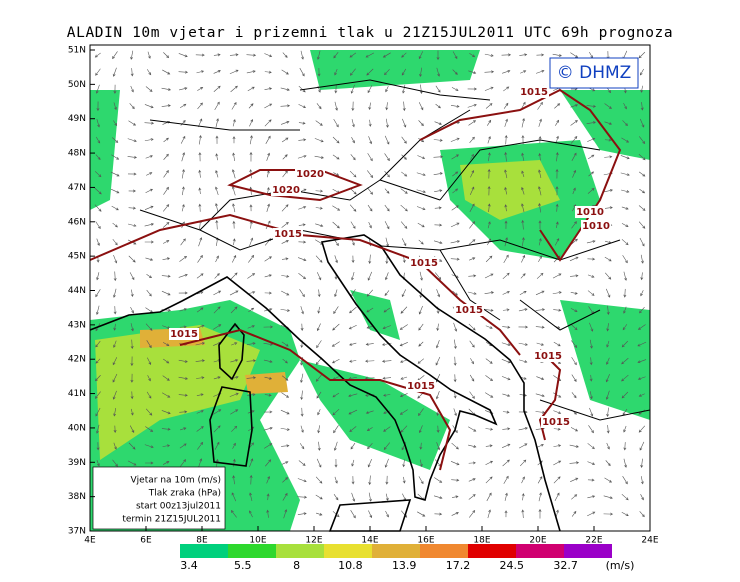  Describe the element at coordinates (77, 51) in the screenshot. I see `lat-label: 51N` at that location.